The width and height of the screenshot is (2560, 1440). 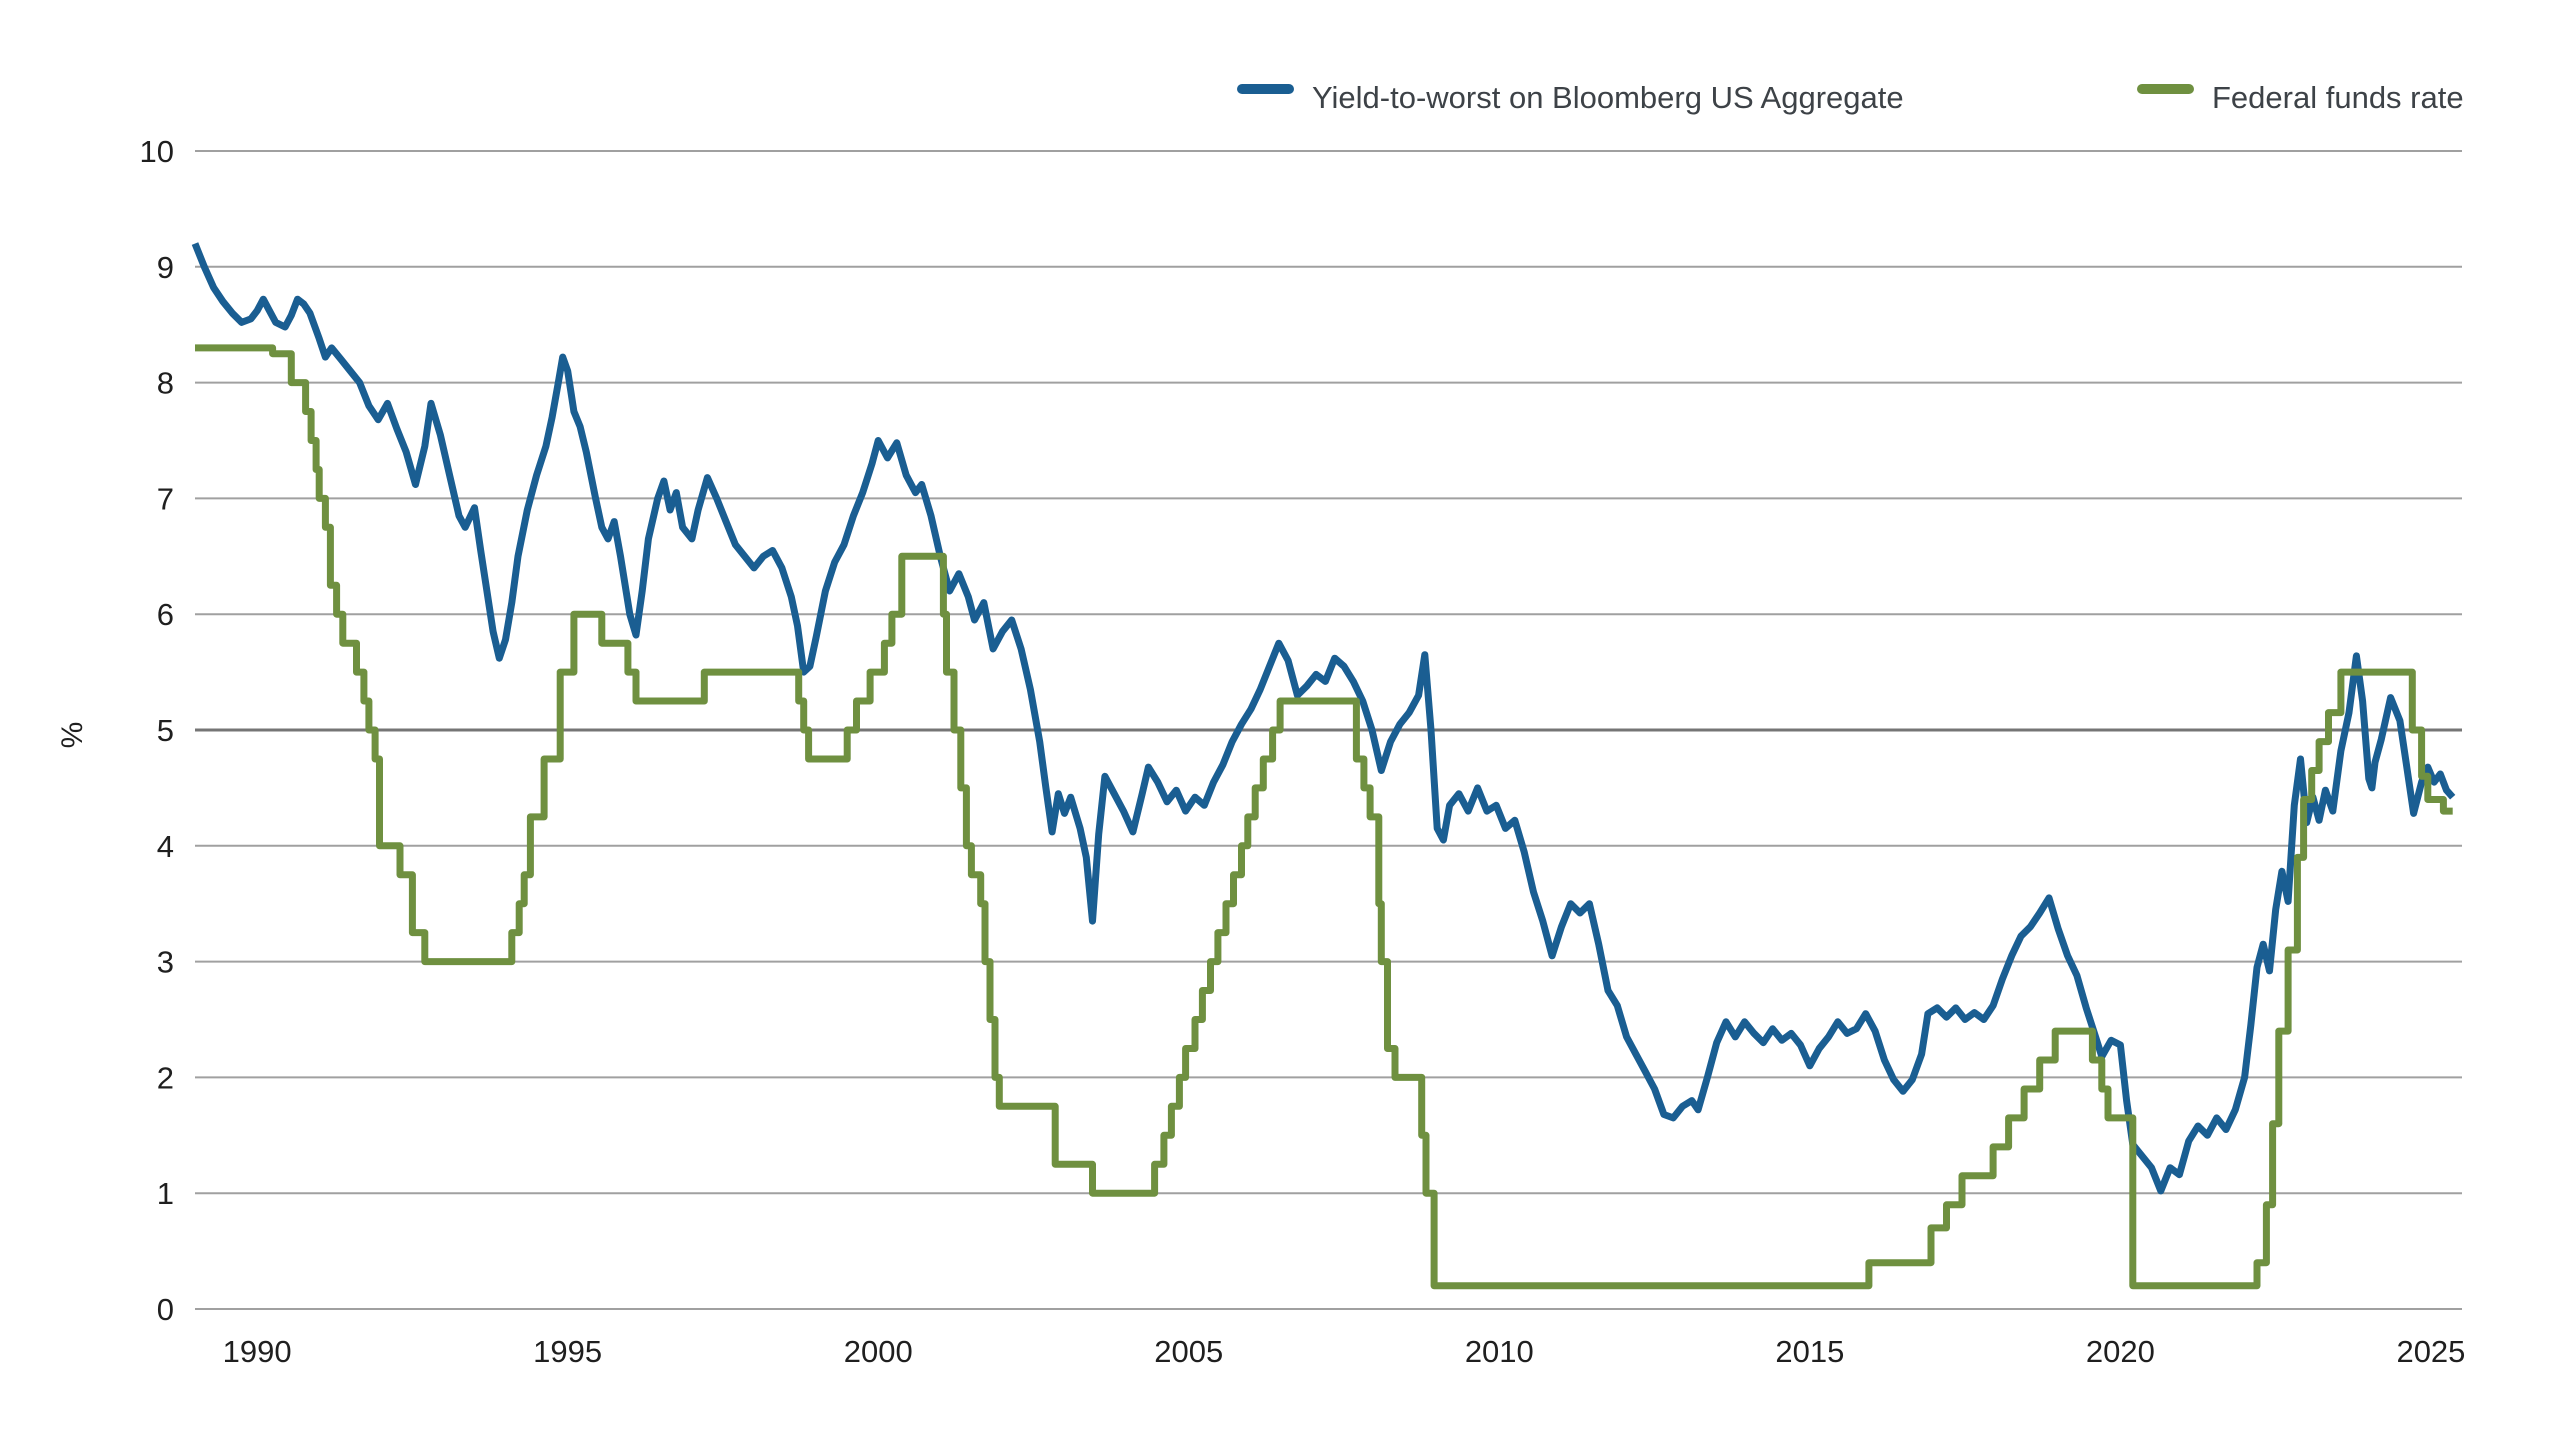 I want to click on y-tick-label: 1, so click(x=165, y=1193).